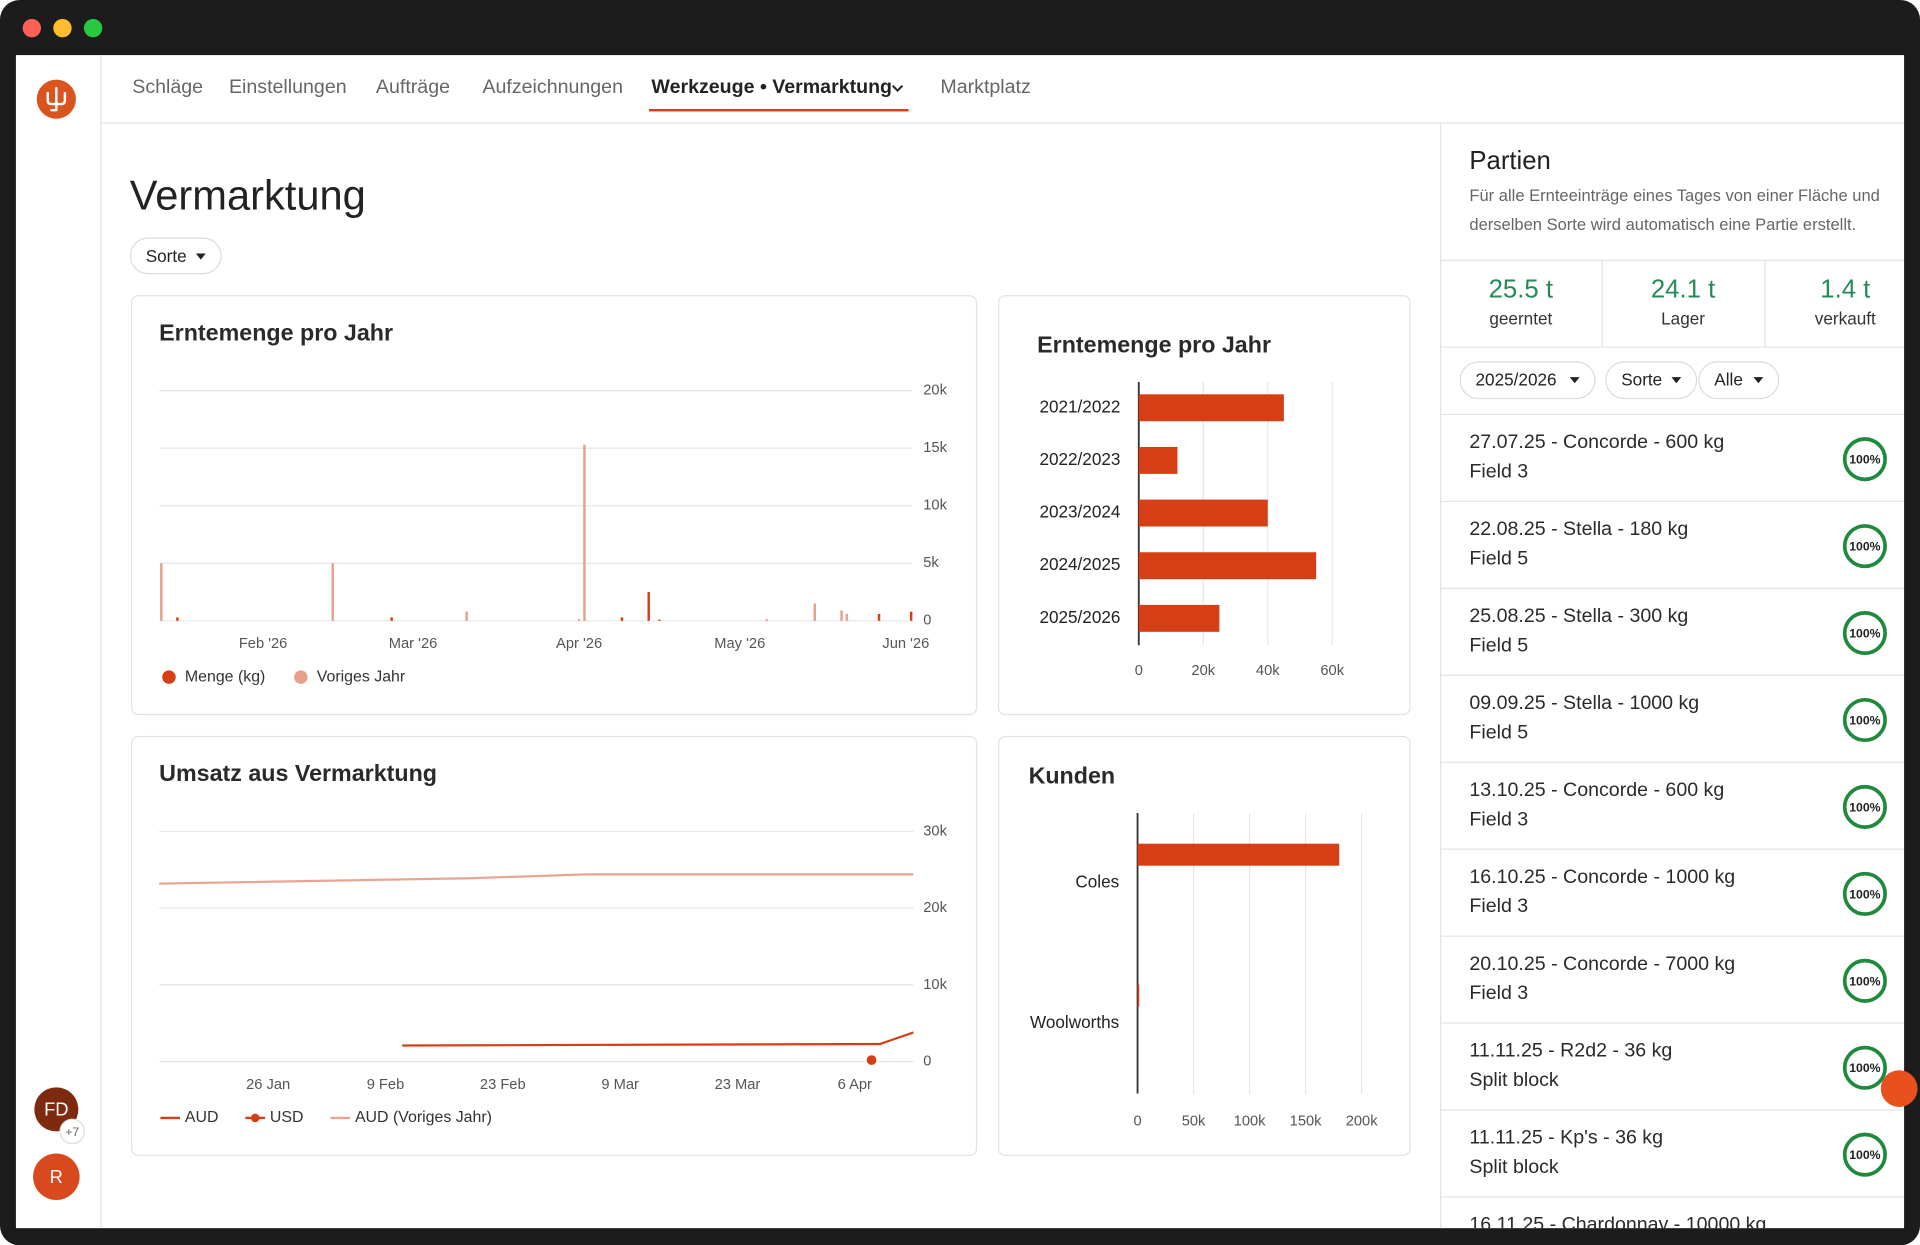 The height and width of the screenshot is (1245, 1920). Describe the element at coordinates (1597, 443) in the screenshot. I see `batch-title: 27.07.25 - Concorde - 600 kg` at that location.